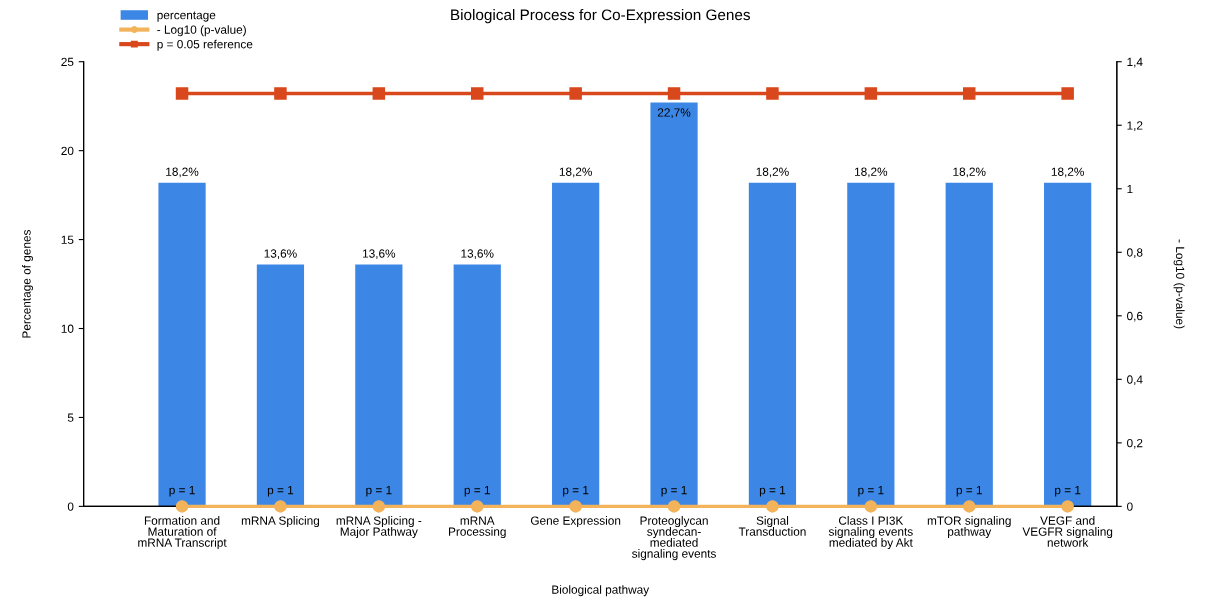 This screenshot has height=605, width=1230. I want to click on legend-label: p = 0.05 reference, so click(205, 45).